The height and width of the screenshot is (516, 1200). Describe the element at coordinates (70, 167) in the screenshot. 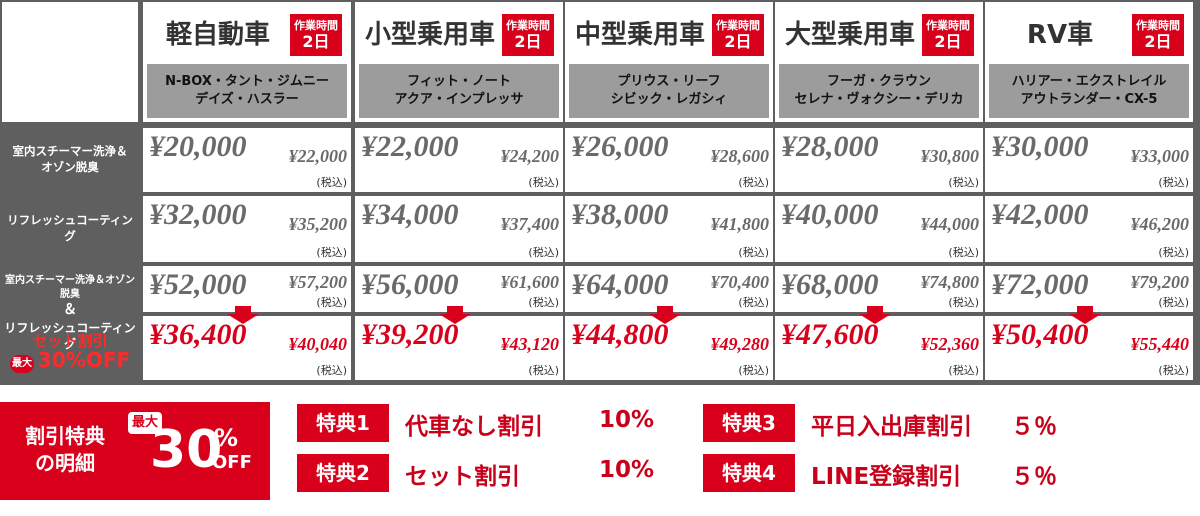

I see `row-label-line: オゾン脱臭` at that location.